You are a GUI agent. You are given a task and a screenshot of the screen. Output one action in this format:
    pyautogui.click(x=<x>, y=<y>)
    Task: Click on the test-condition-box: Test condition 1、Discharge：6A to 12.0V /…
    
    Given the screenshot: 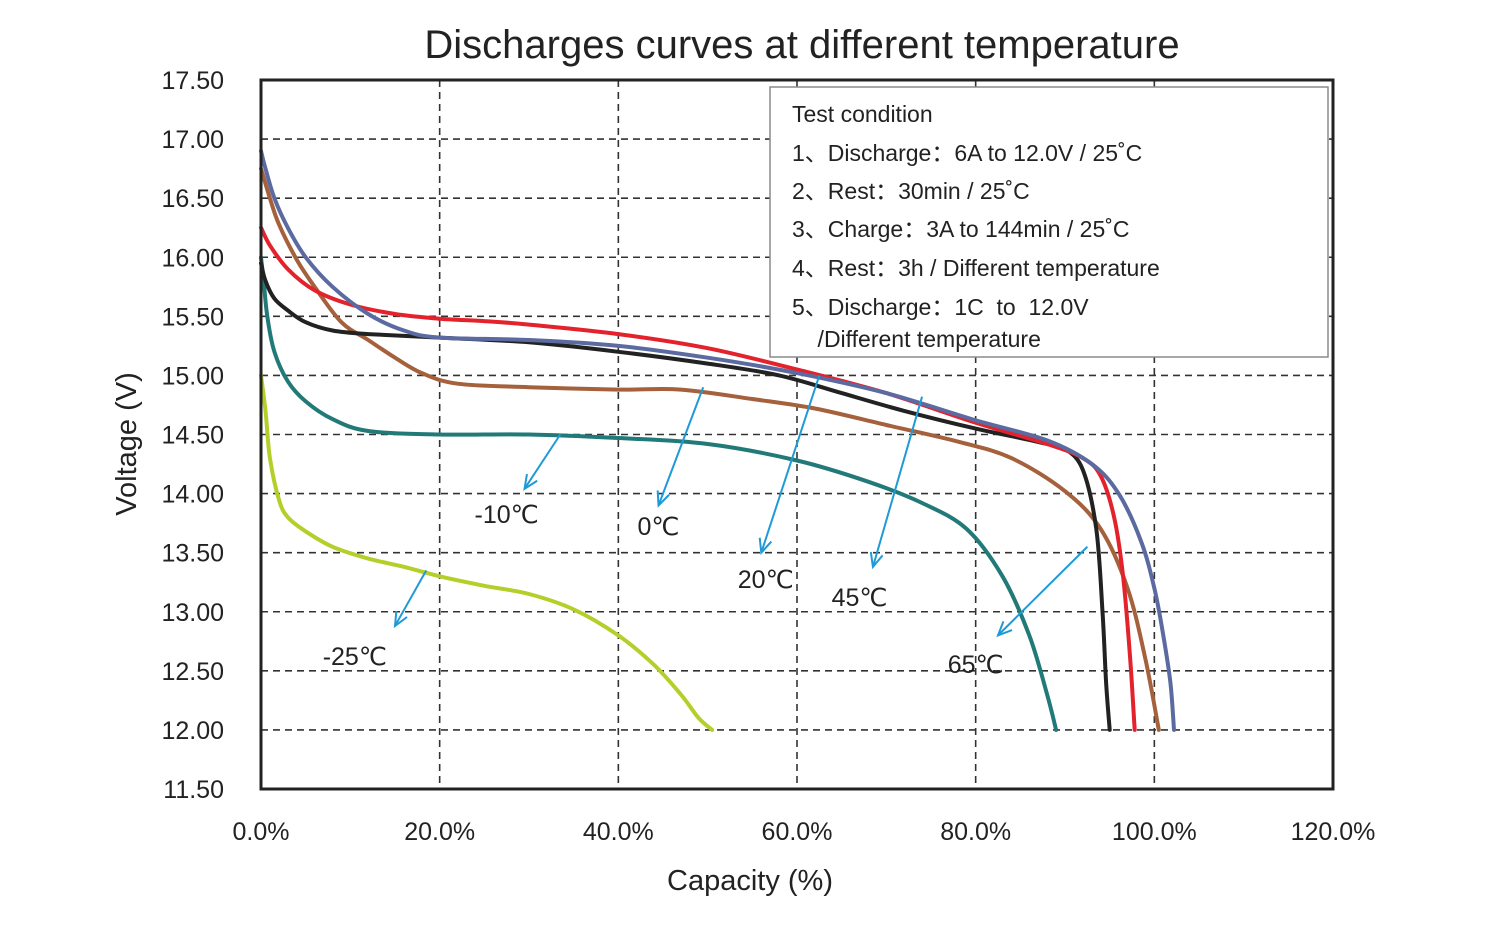 What is the action you would take?
    pyautogui.click(x=1049, y=222)
    